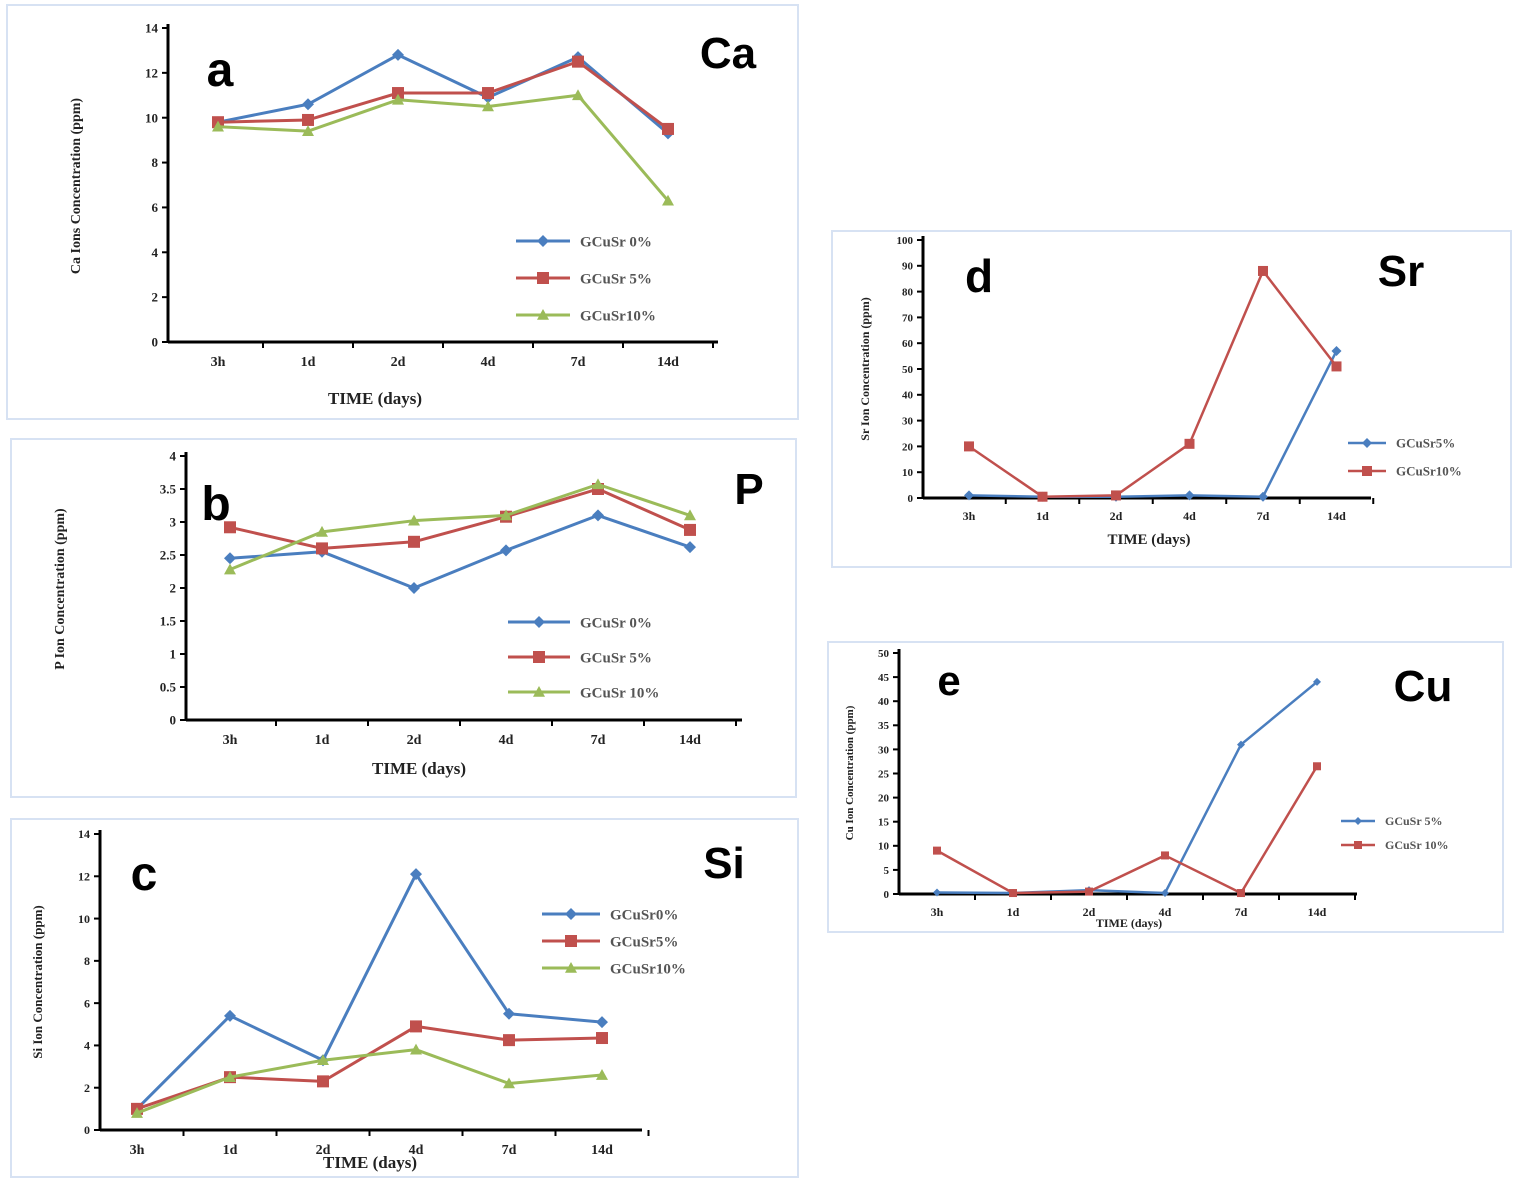  I want to click on element-label: Cu, so click(1423, 686).